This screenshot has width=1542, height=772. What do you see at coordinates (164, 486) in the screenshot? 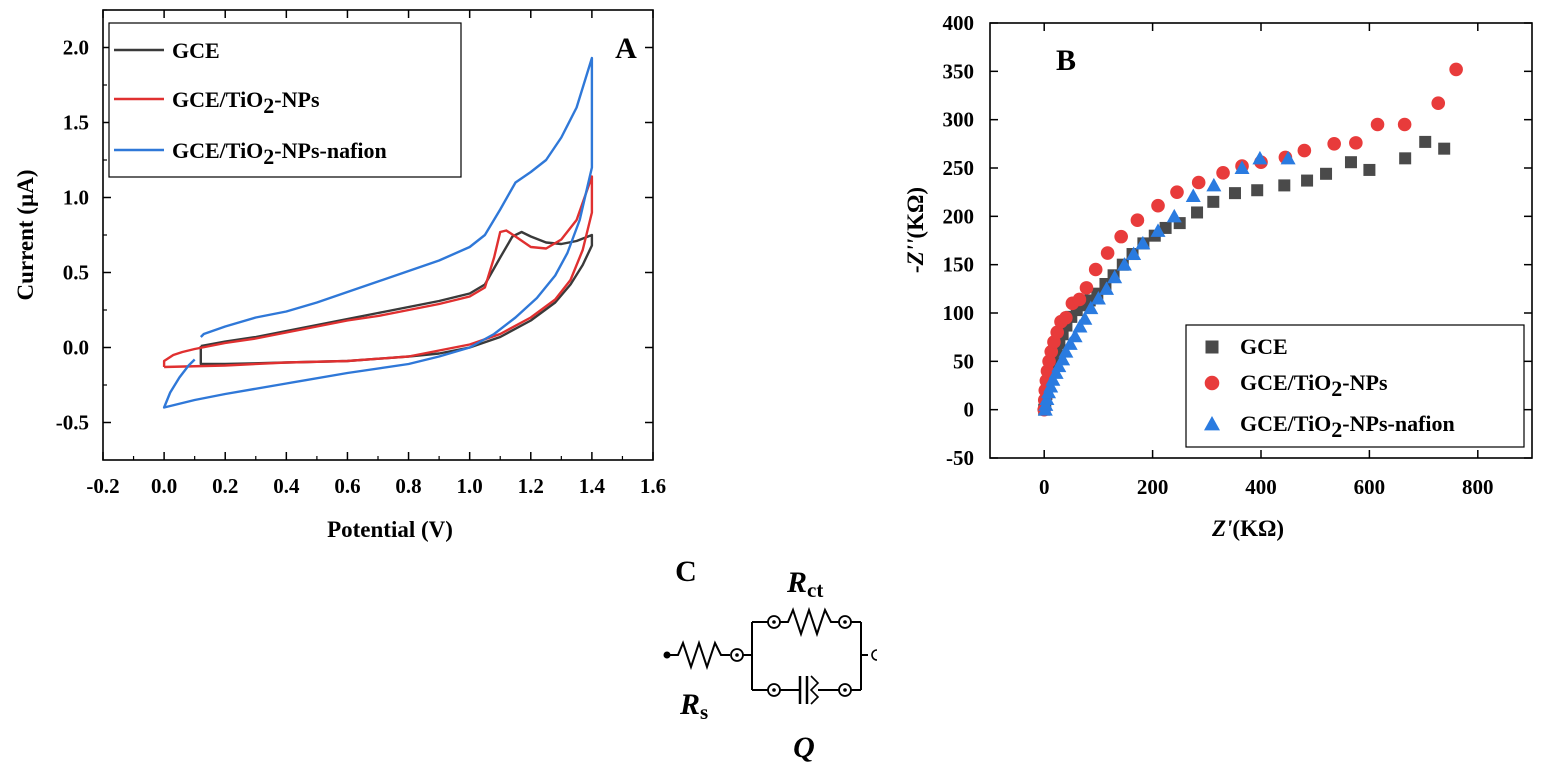
I see `plot-a-x-tick-label: 0.0` at bounding box center [164, 486].